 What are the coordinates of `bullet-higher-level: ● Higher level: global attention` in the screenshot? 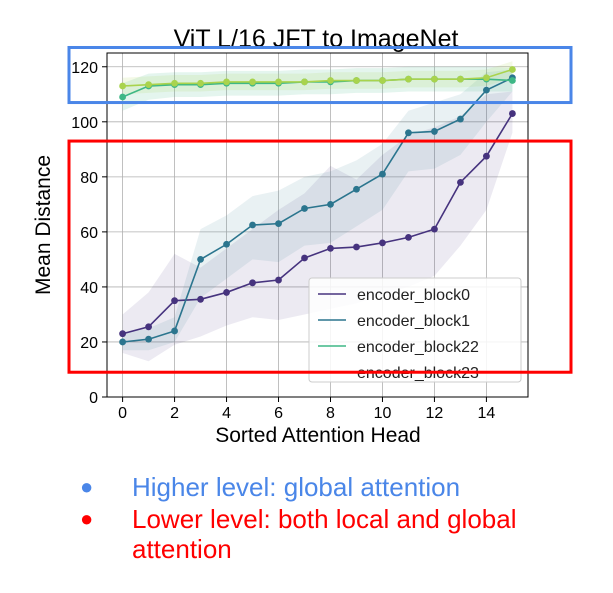 It's located at (338, 487).